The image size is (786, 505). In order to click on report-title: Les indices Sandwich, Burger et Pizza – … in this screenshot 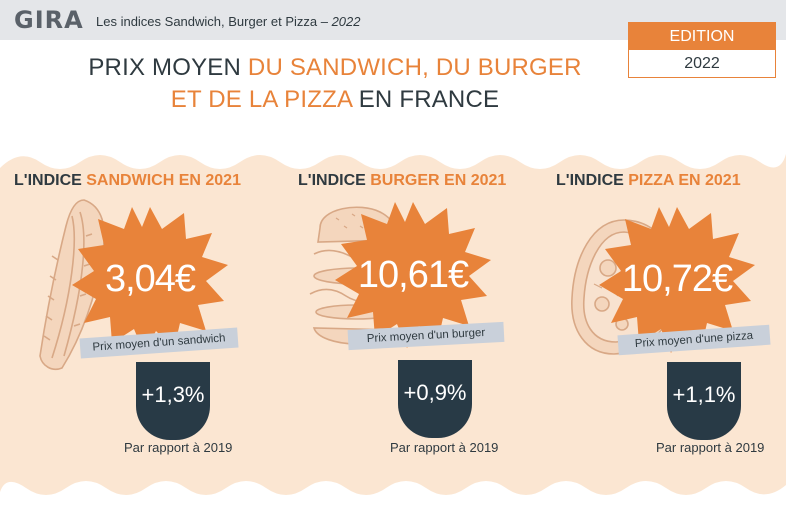, I will do `click(228, 21)`.